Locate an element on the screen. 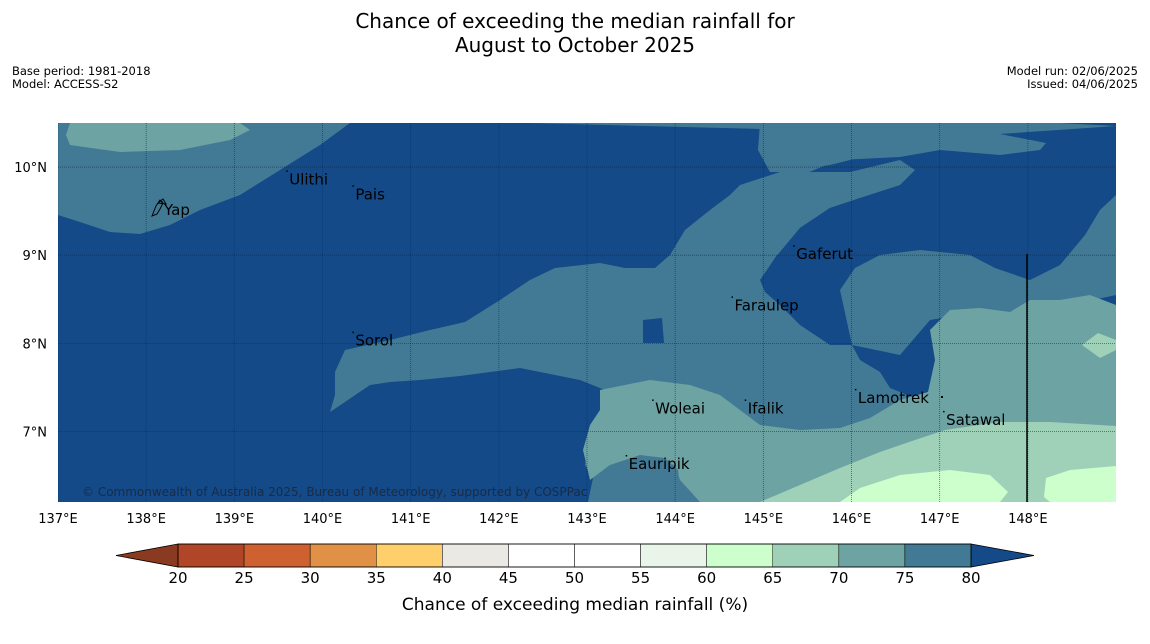  place-label: Gaferut is located at coordinates (824, 254).